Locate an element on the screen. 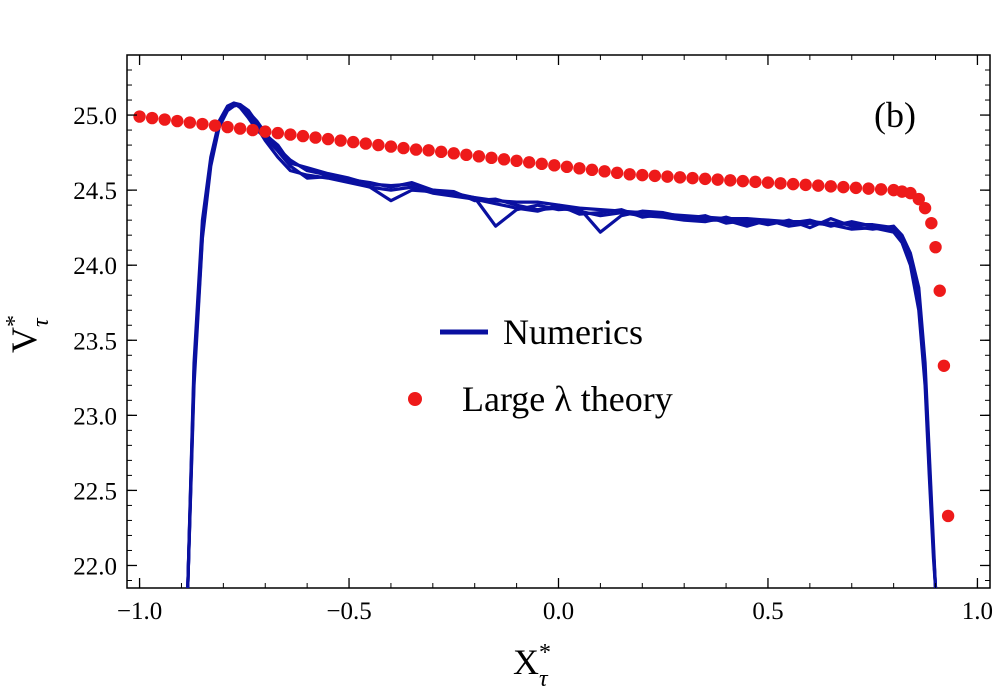 Image resolution: width=996 pixels, height=693 pixels. y-tick-label: 23.0 is located at coordinates (95, 416).